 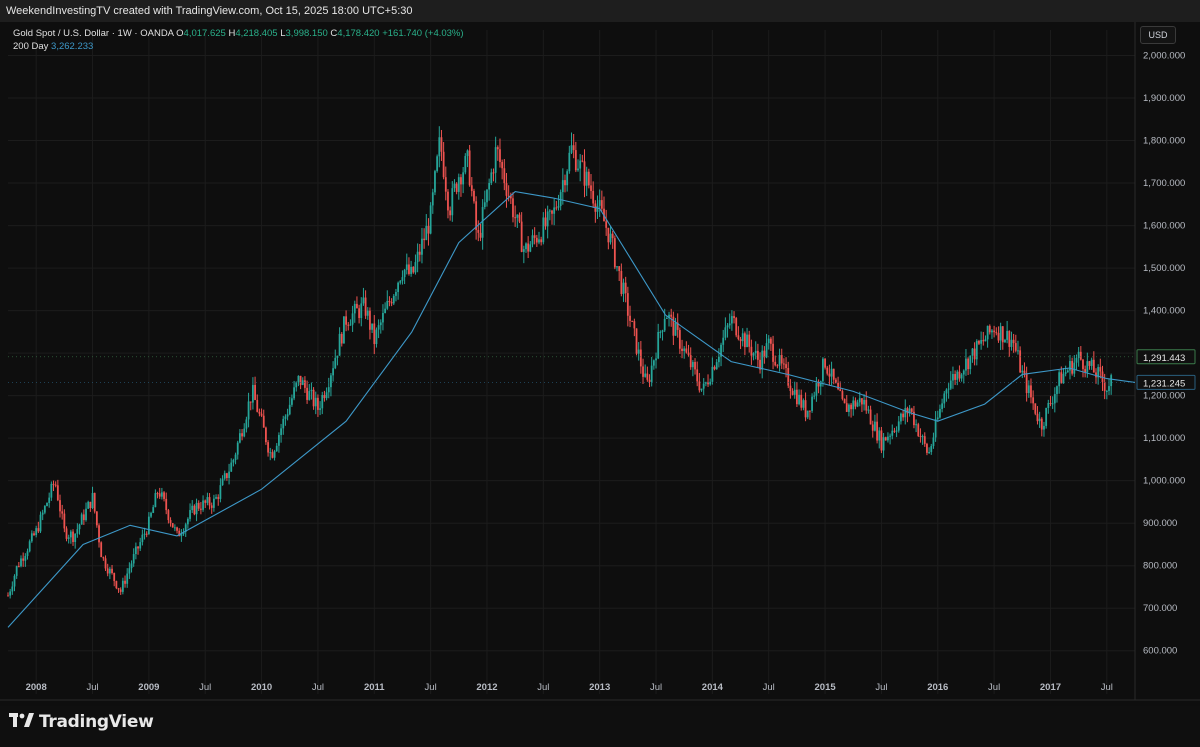 I want to click on low-value: 3,998.150, so click(x=306, y=33).